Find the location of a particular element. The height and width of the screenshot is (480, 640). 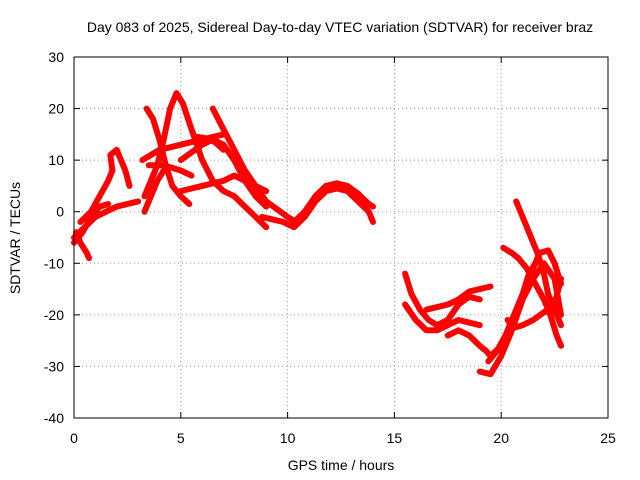

x-tick-label: 5 is located at coordinates (181, 438).